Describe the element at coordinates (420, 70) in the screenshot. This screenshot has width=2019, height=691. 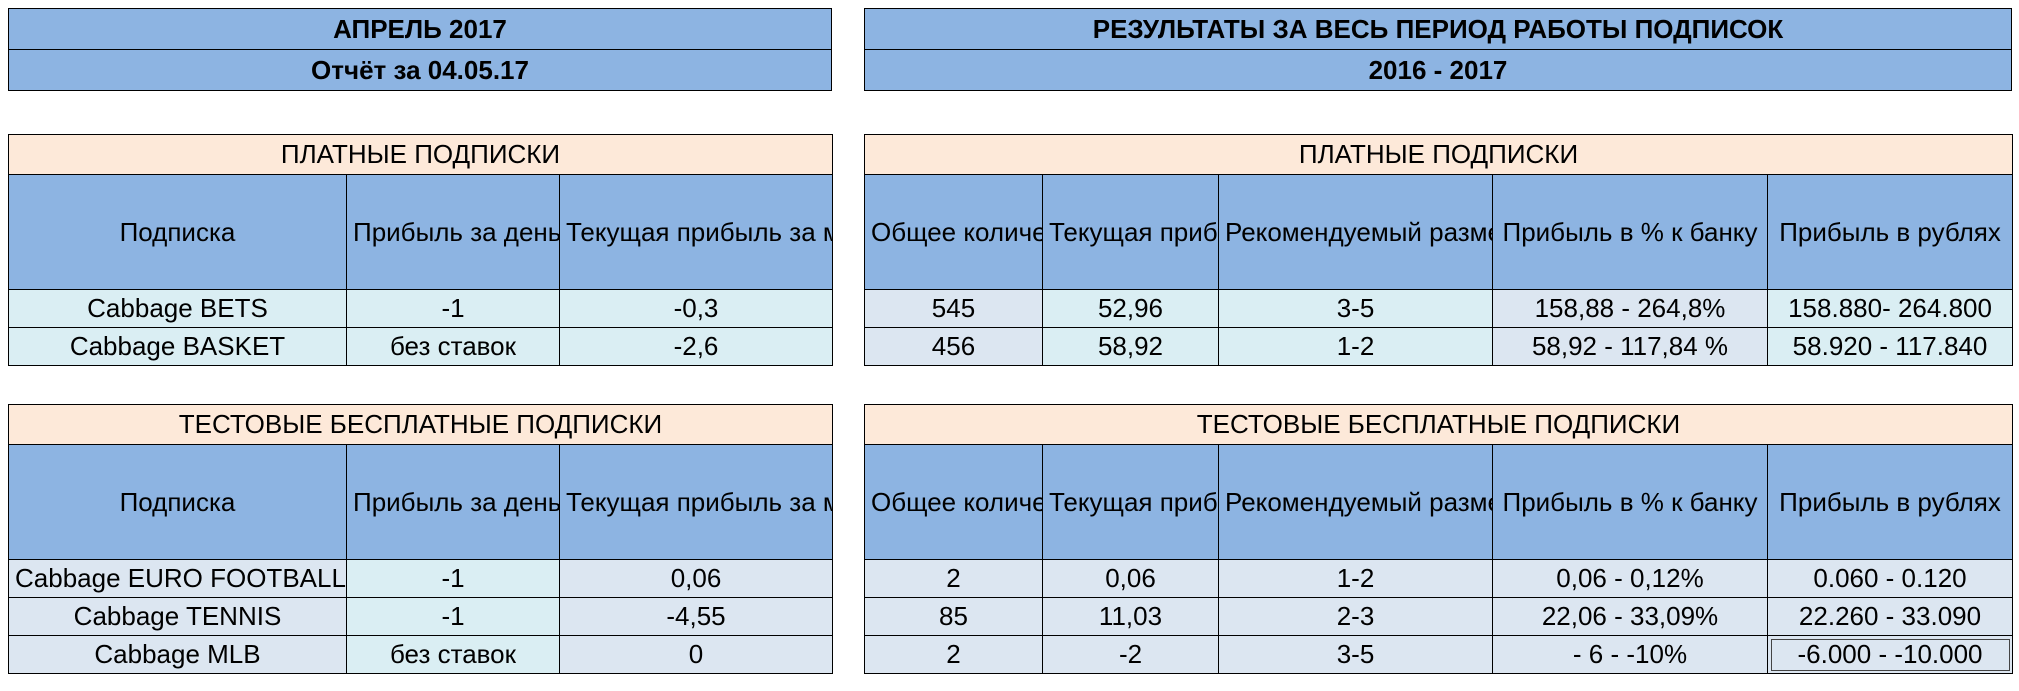
I see `report-date: Отчёт за 04.05.17` at that location.